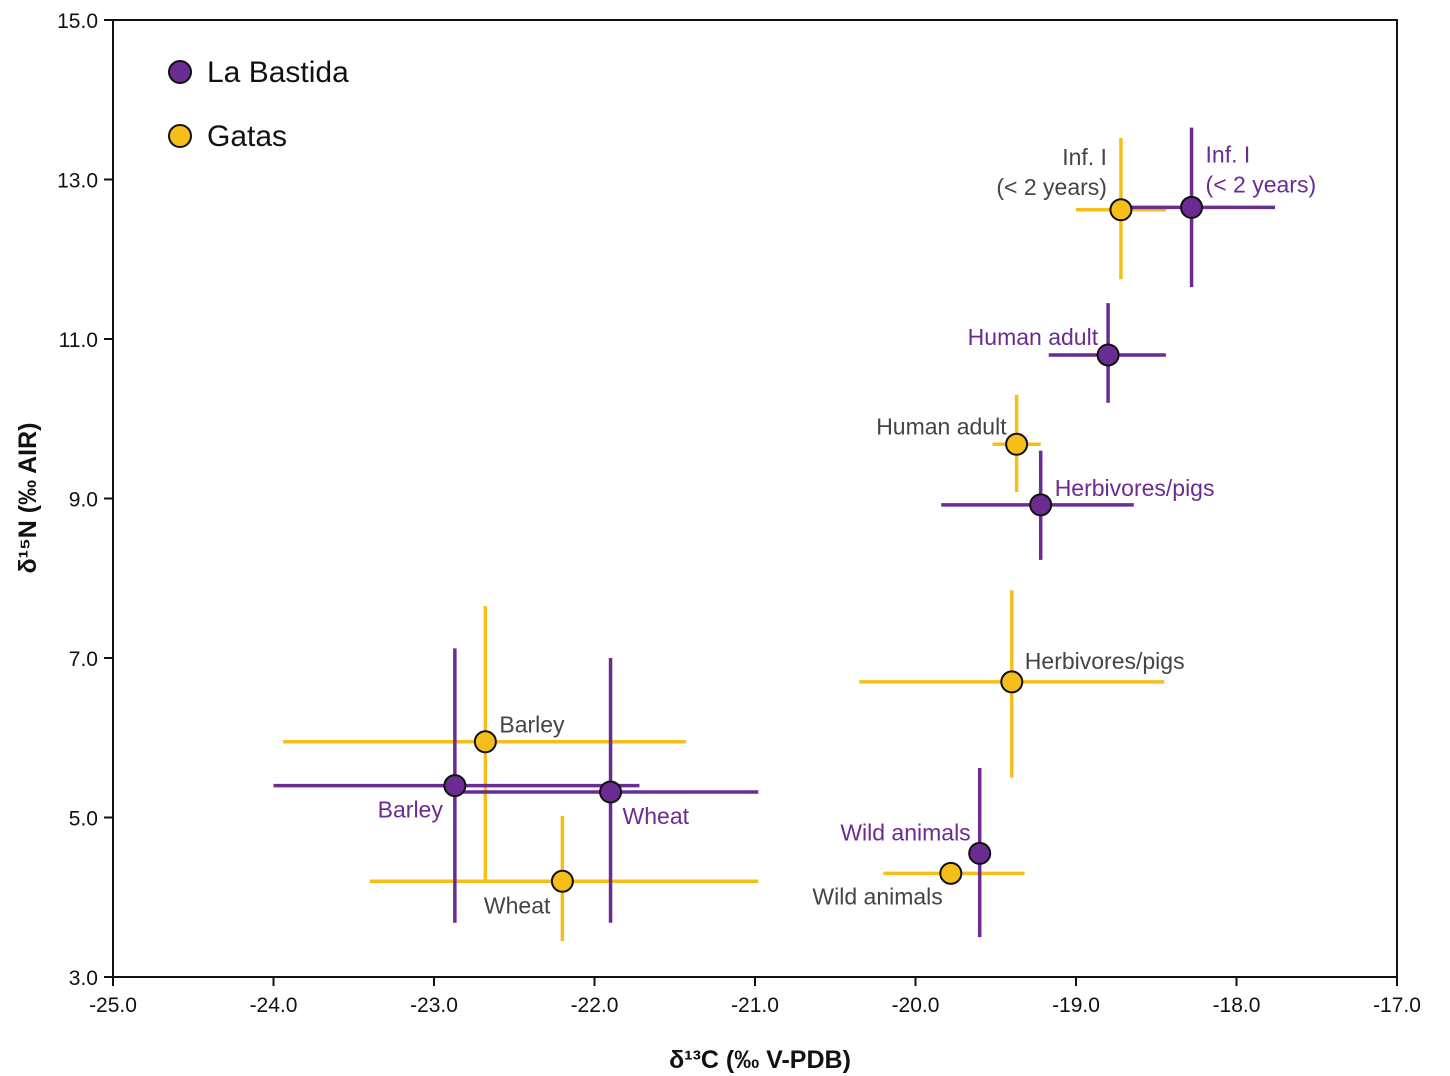 The image size is (1450, 1076). What do you see at coordinates (113, 1005) in the screenshot?
I see `x-tick-label: -25.0` at bounding box center [113, 1005].